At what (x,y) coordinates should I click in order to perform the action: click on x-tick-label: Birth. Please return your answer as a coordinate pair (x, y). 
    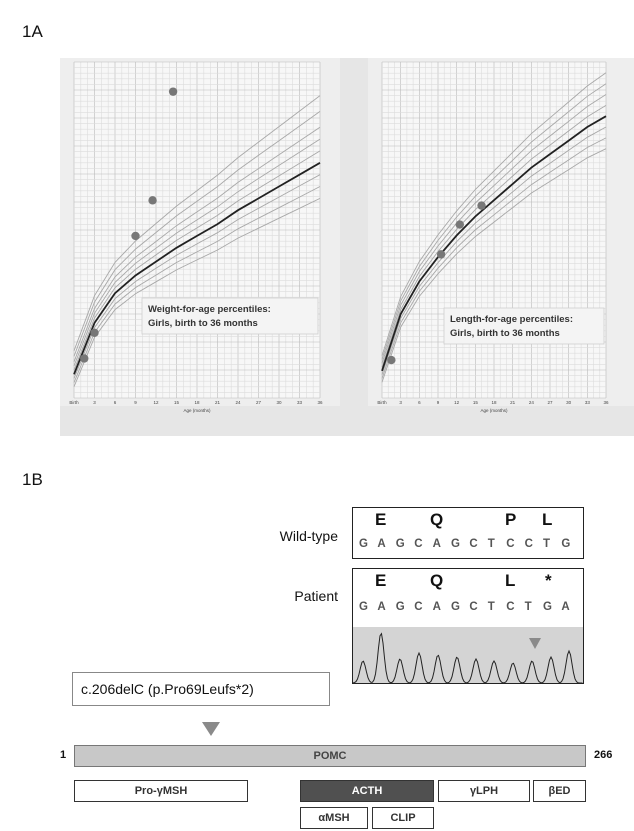
    Looking at the image, I should click on (382, 402).